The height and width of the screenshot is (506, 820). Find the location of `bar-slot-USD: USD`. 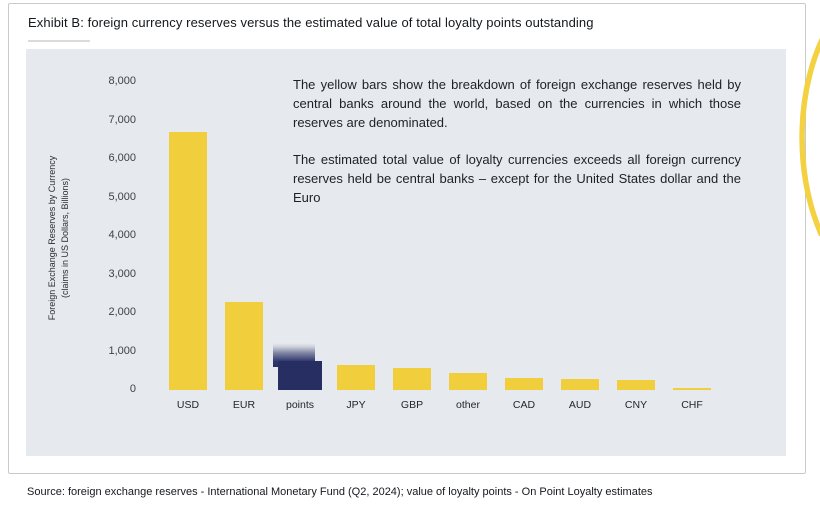

bar-slot-USD: USD is located at coordinates (188, 246).